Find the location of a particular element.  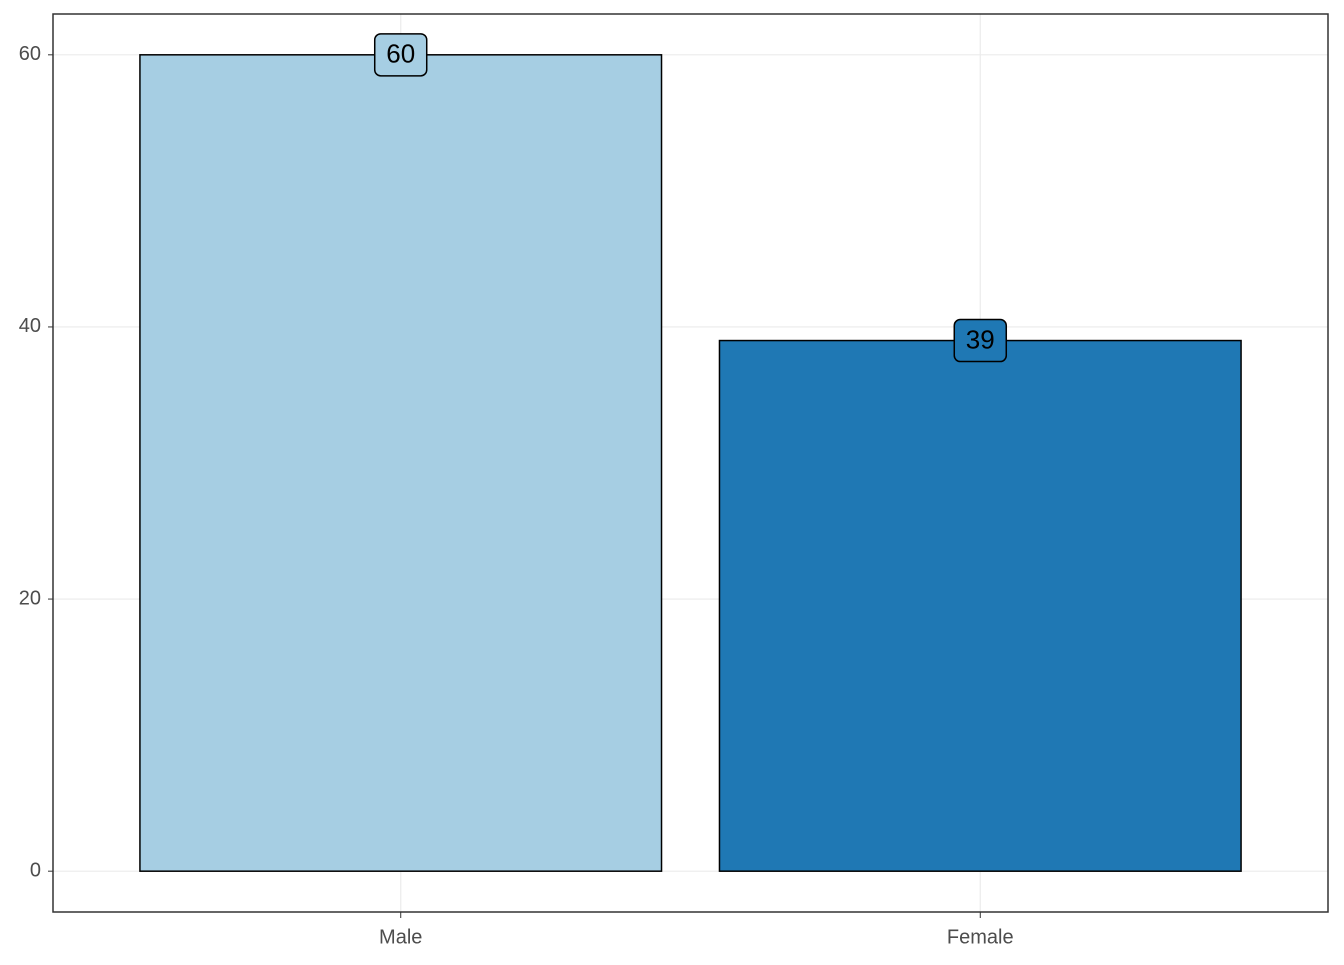

value-label: 39 is located at coordinates (980, 339).